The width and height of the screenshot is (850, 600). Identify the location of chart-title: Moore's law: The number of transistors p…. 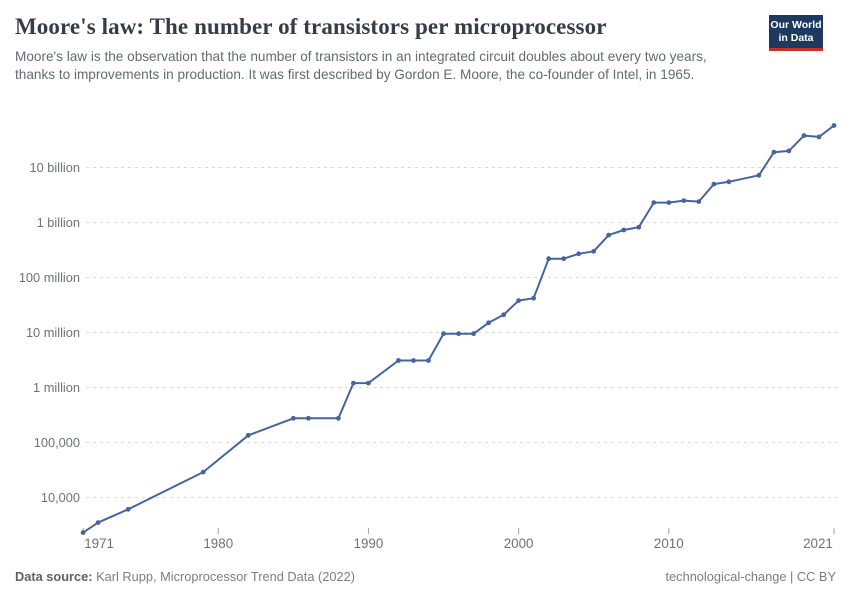
(311, 26).